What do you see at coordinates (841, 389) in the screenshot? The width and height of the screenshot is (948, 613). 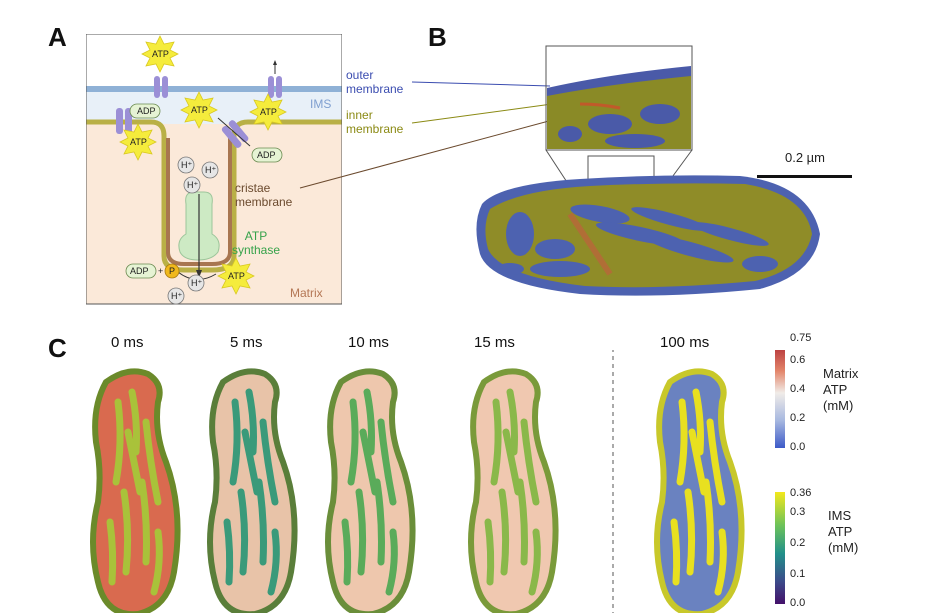 I see `matrix-colorbar-title: Matrix ATP (mM)` at bounding box center [841, 389].